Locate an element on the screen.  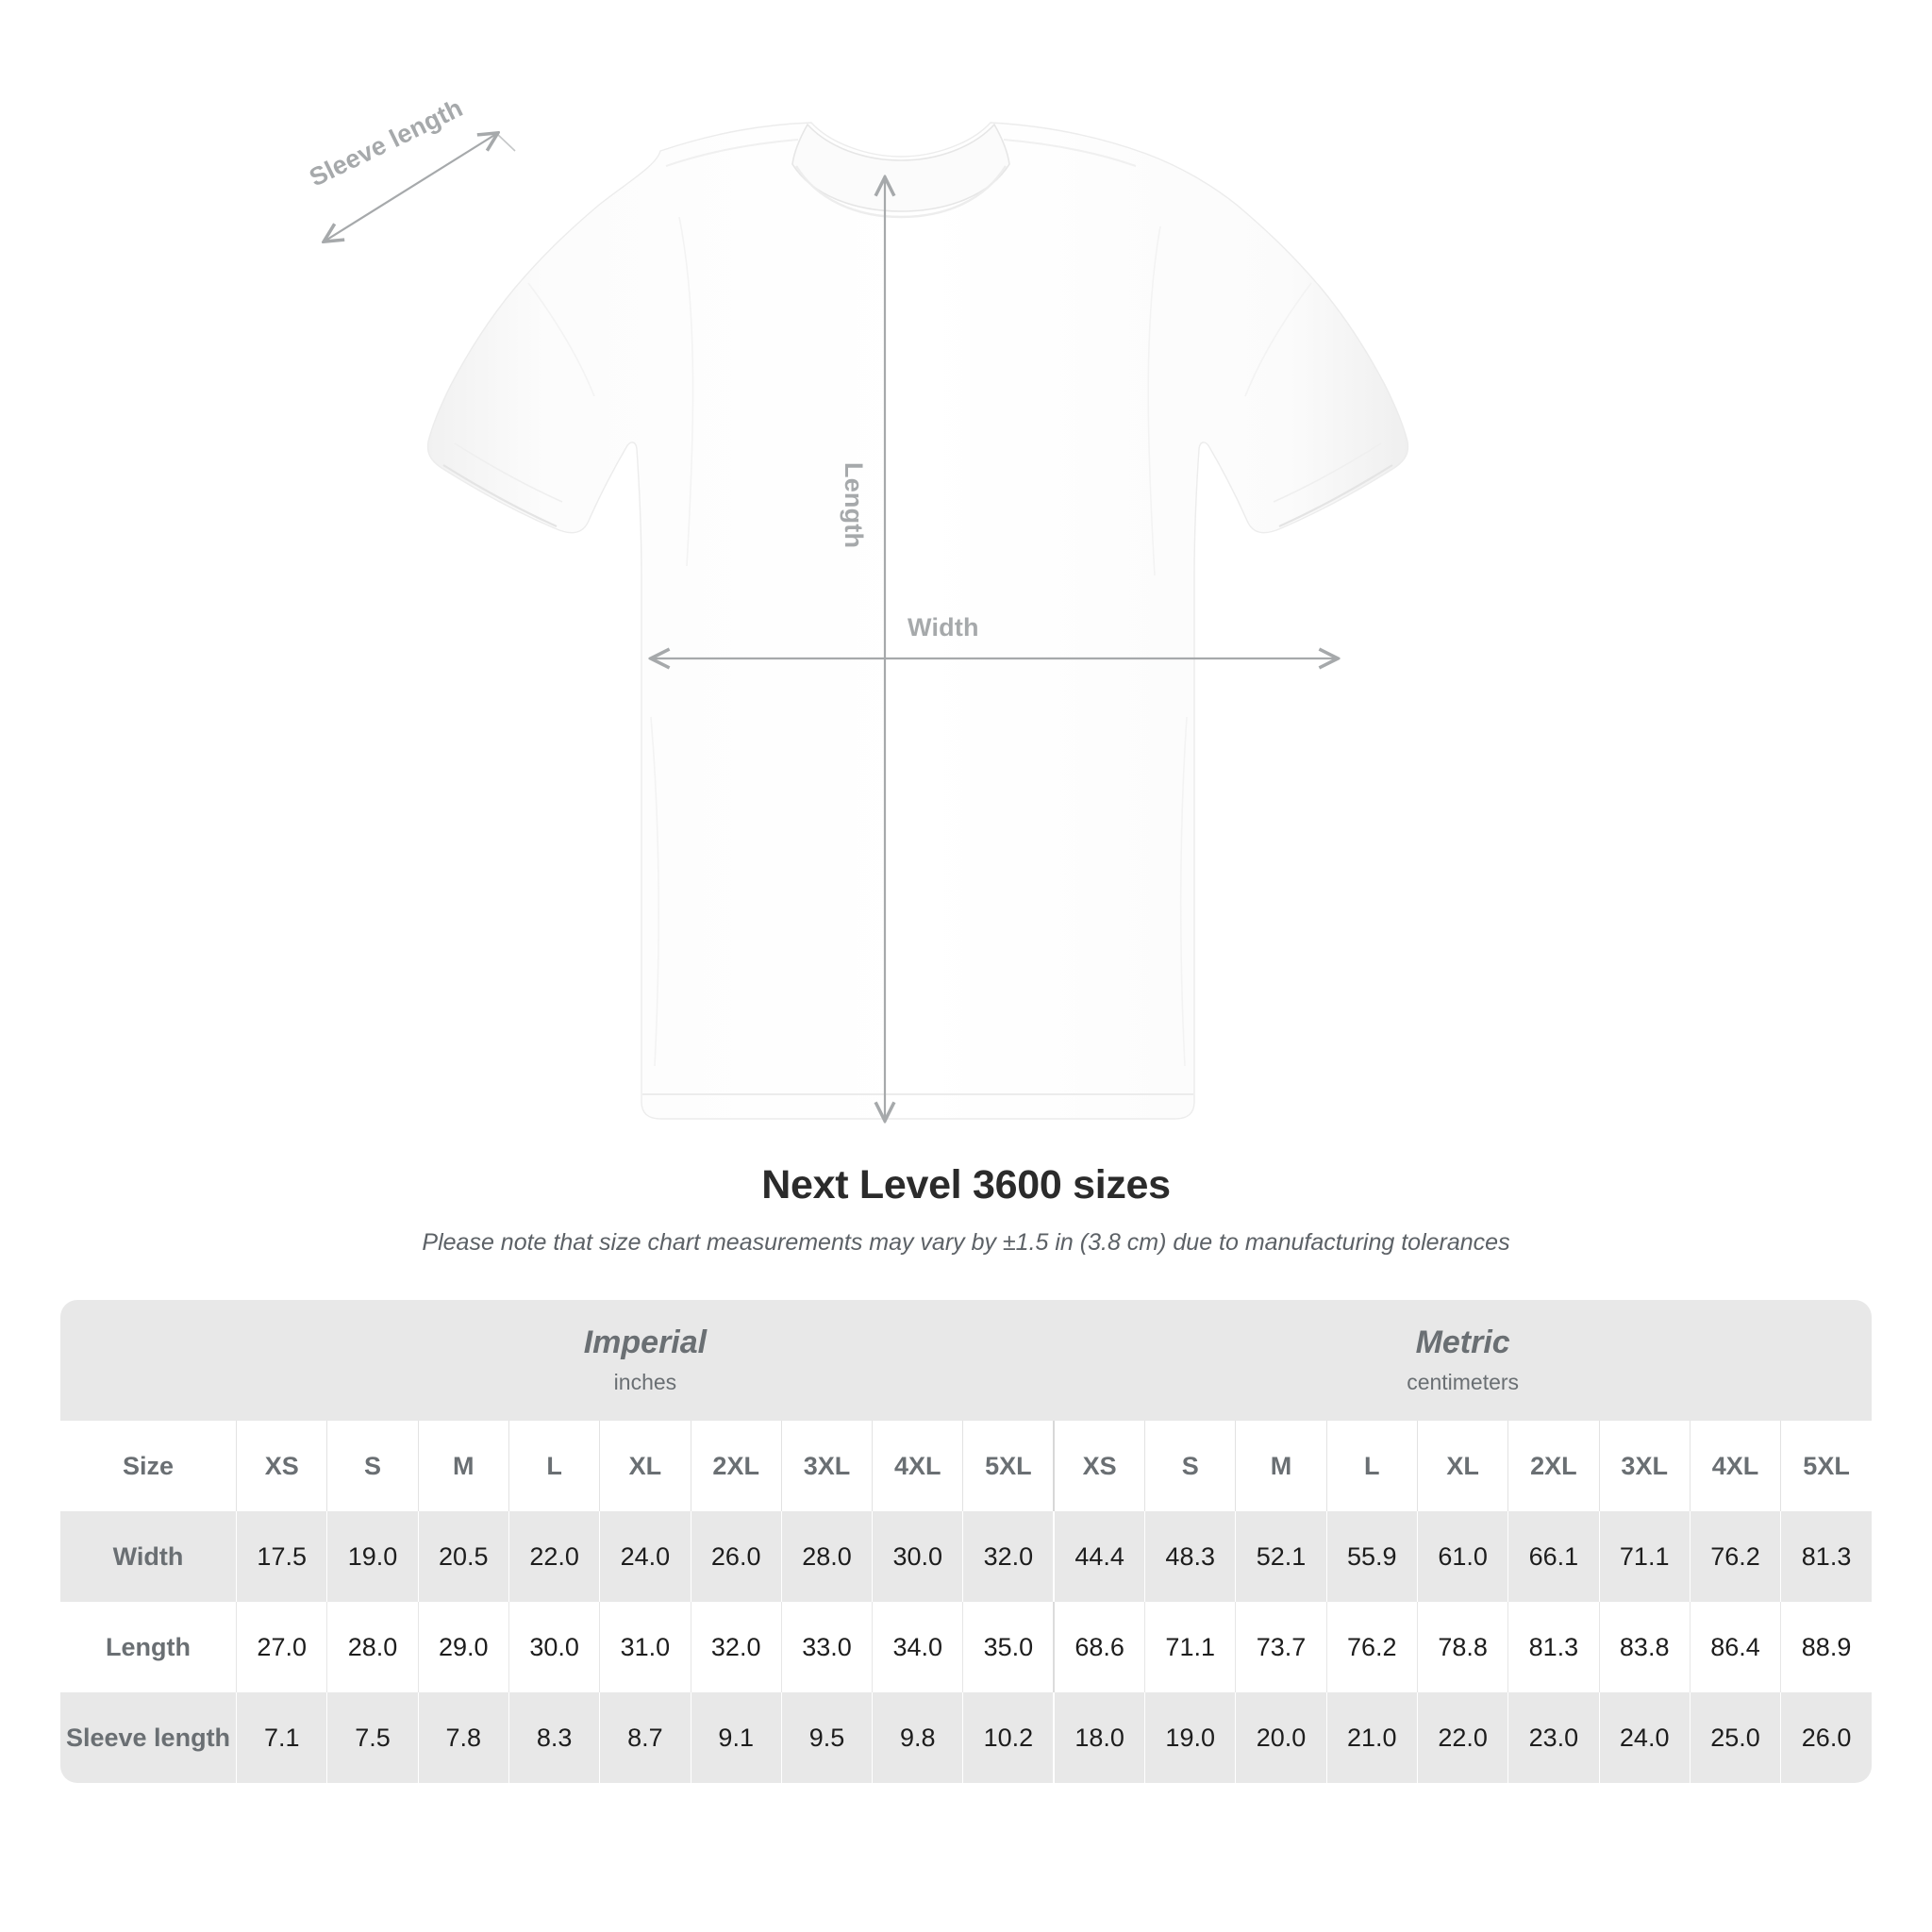
unit-group-imperial-name: Imperial is located at coordinates (645, 1342).